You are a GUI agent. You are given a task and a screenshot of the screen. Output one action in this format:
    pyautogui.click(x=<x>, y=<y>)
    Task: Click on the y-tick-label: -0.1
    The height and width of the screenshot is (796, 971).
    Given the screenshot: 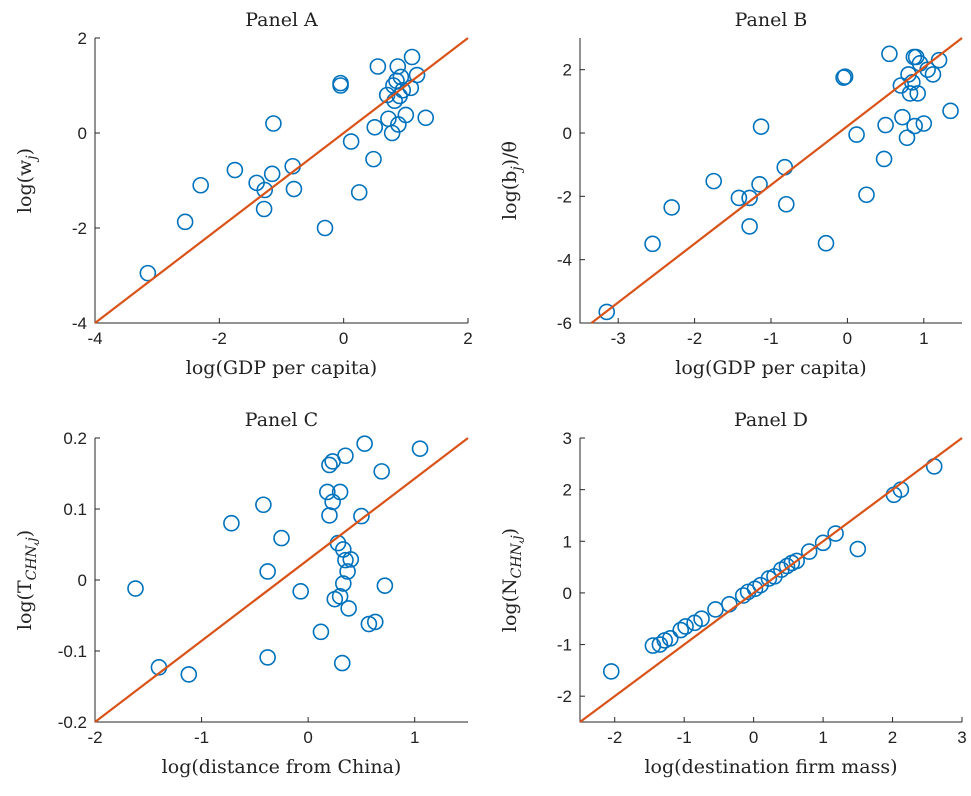 What is the action you would take?
    pyautogui.click(x=72, y=651)
    